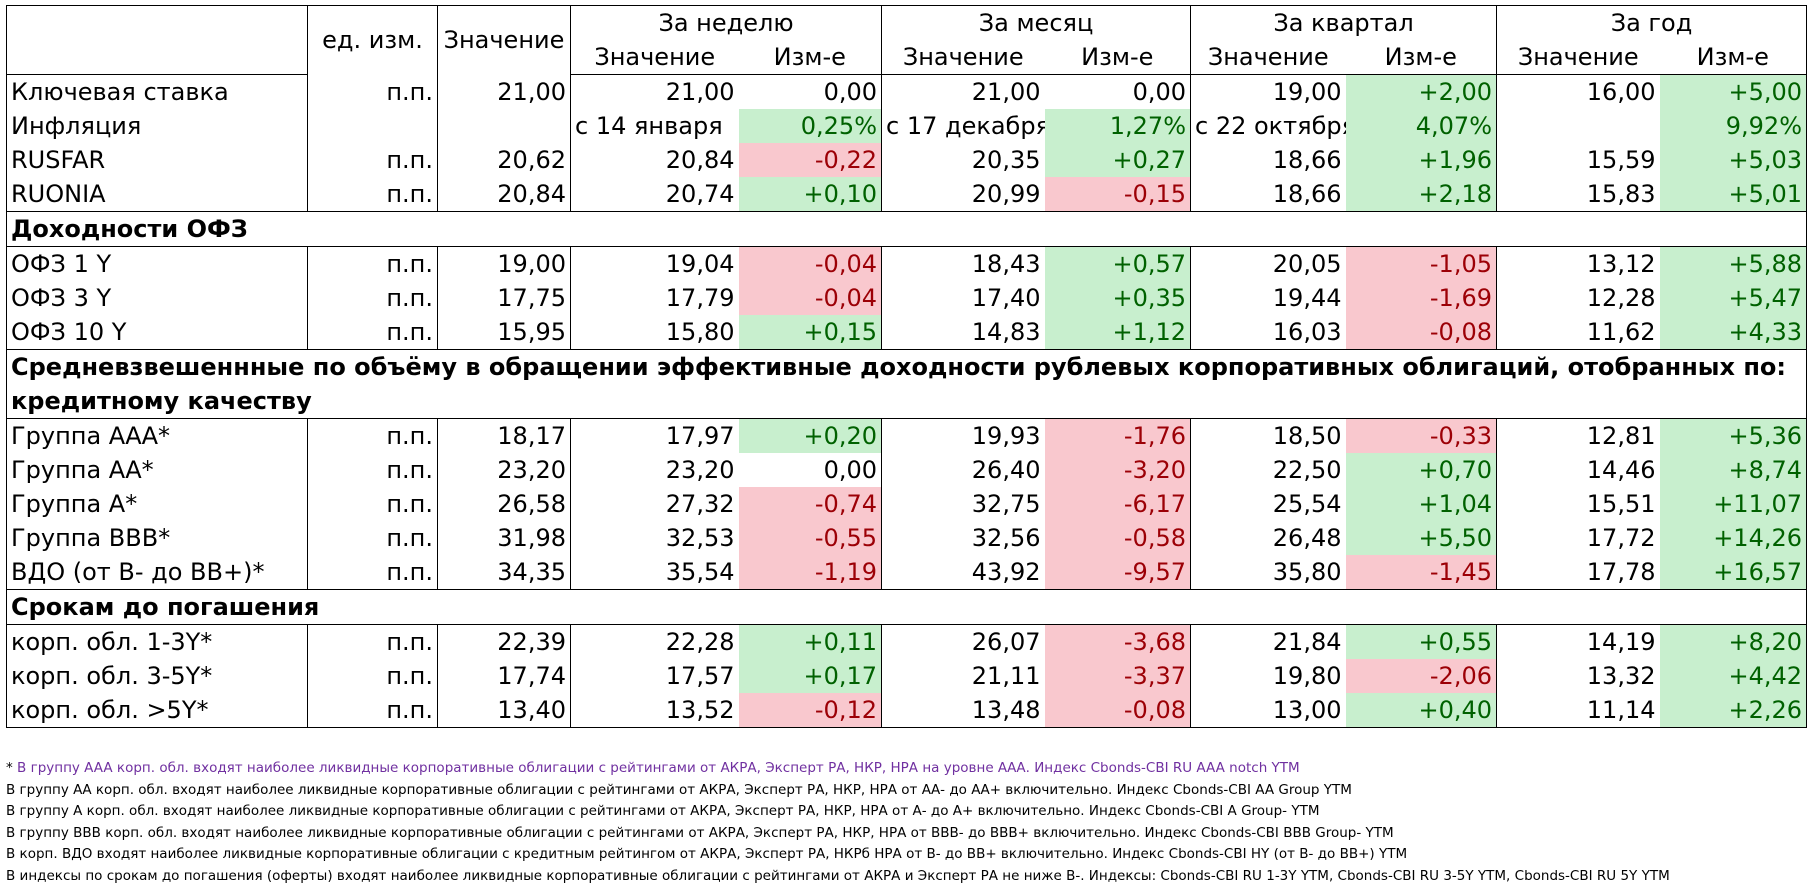 This screenshot has width=1808, height=887. What do you see at coordinates (157, 470) in the screenshot?
I see `row-name: Группа АА*` at bounding box center [157, 470].